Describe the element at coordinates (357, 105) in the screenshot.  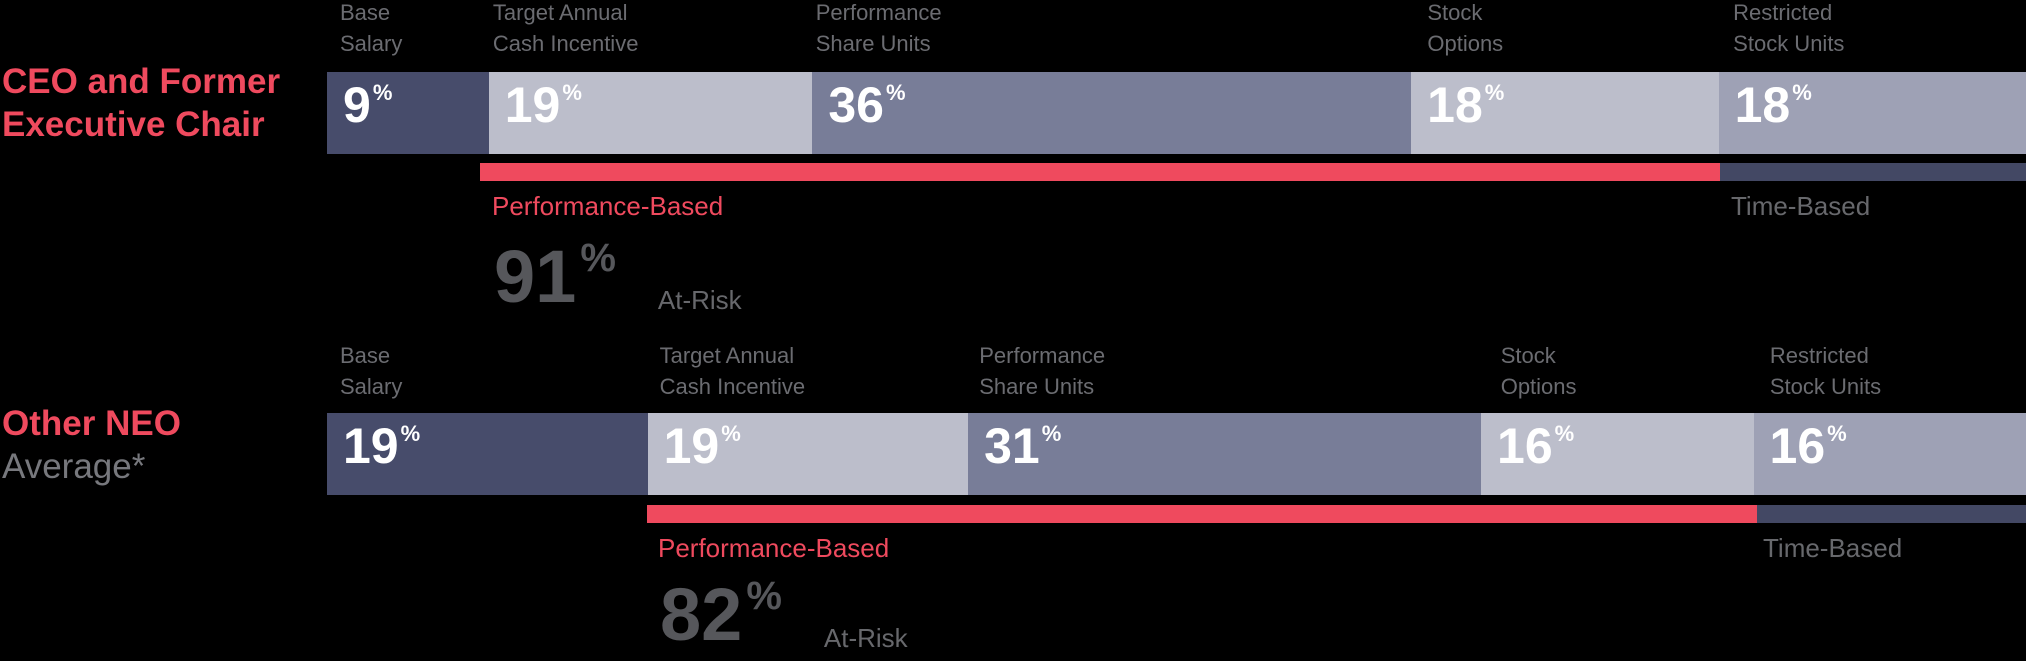
I see `segment-value: 9` at that location.